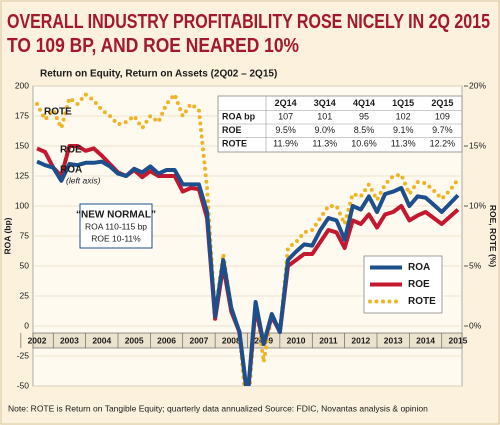 The height and width of the screenshot is (425, 500). What do you see at coordinates (69, 340) in the screenshot?
I see `x-tick-label: 2003` at bounding box center [69, 340].